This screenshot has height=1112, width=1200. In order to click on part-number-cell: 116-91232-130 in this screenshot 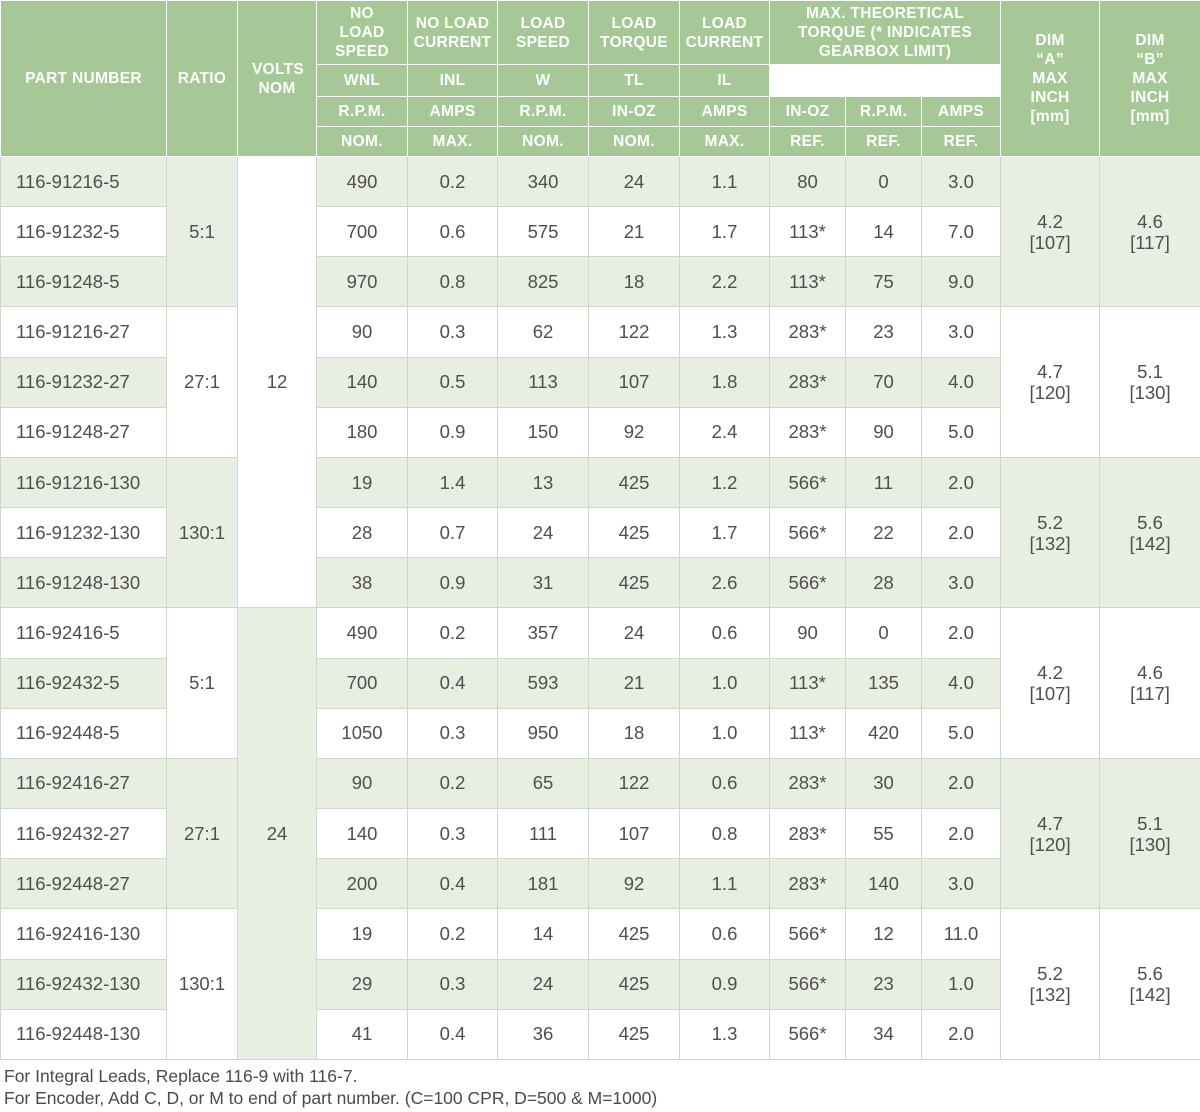, I will do `click(83, 533)`.